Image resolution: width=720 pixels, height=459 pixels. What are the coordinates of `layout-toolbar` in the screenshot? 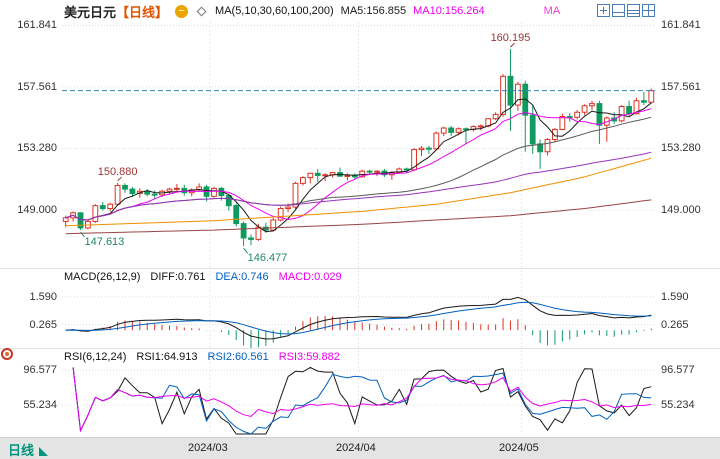 It's located at (626, 10).